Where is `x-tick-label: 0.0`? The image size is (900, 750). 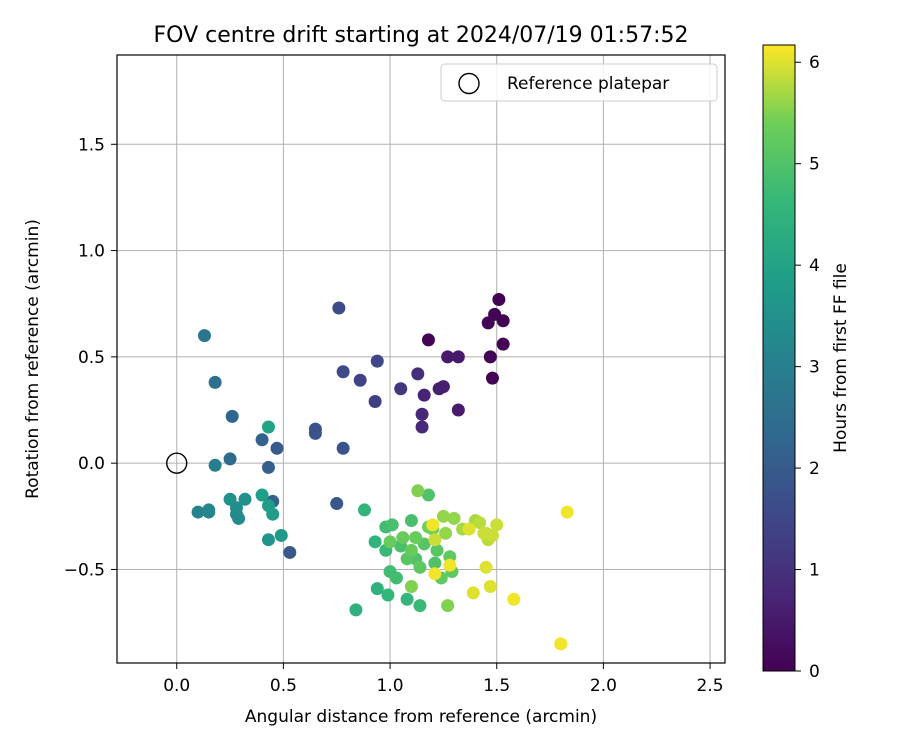 x-tick-label: 0.0 is located at coordinates (176, 686).